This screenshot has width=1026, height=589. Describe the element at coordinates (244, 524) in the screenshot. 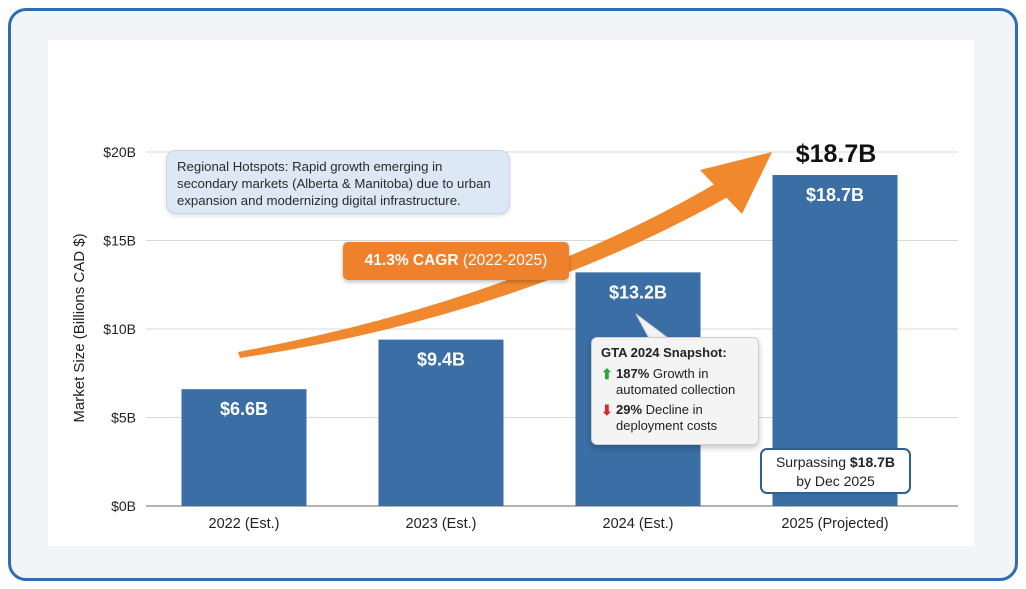

I see `x-tick-label: 2022 (Est.)` at that location.